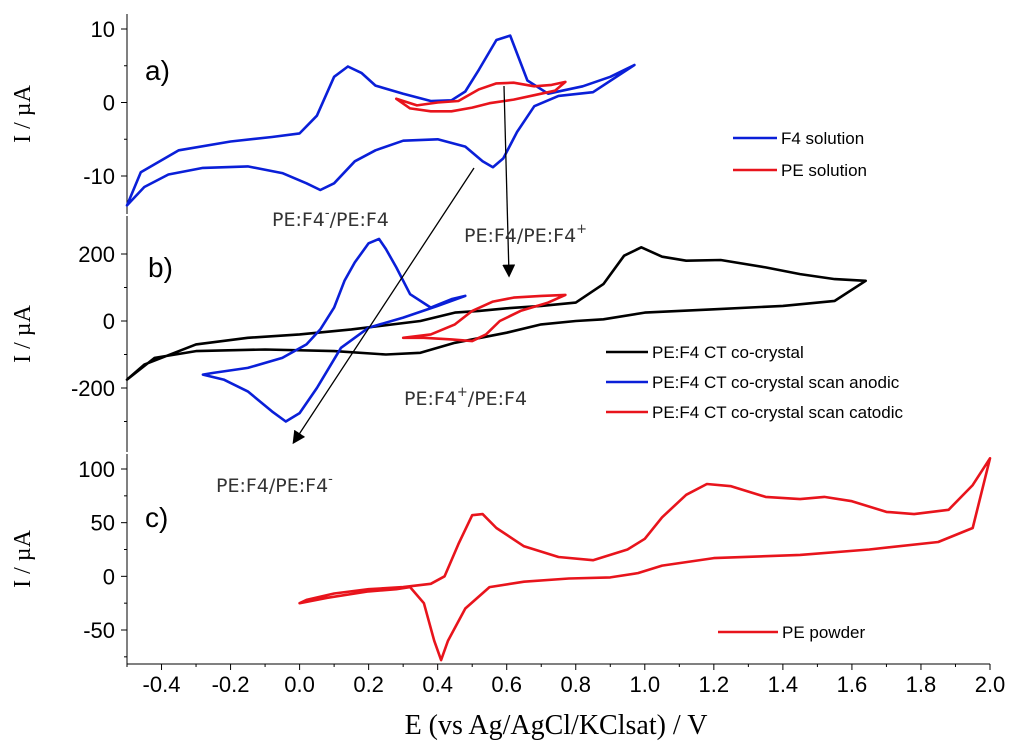  Describe the element at coordinates (776, 382) in the screenshot. I see `legend-entry: PE:F4 CT co-crystal scan anodic` at that location.